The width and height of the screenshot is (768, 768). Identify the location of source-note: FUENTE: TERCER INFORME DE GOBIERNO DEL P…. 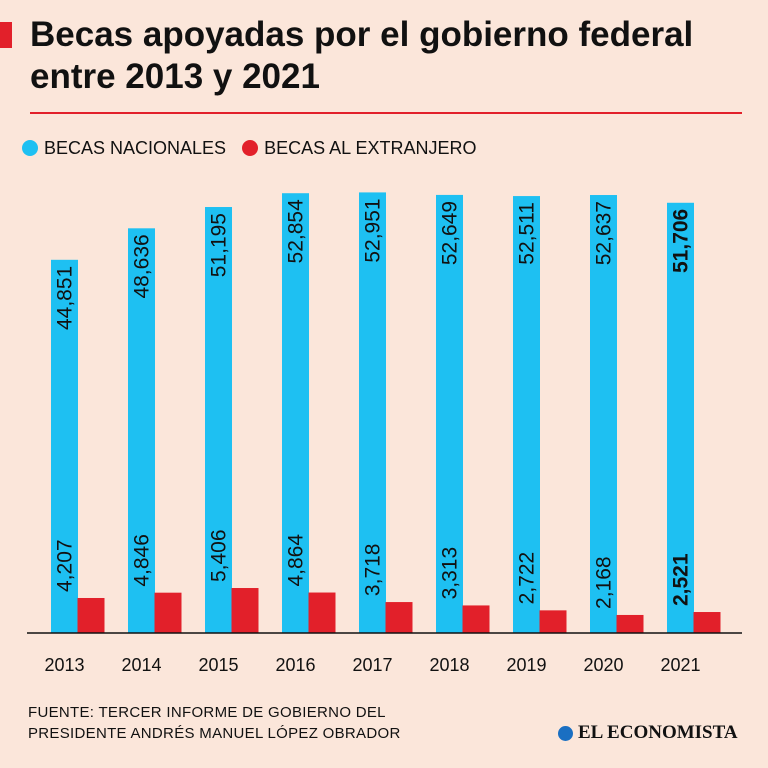
(214, 723).